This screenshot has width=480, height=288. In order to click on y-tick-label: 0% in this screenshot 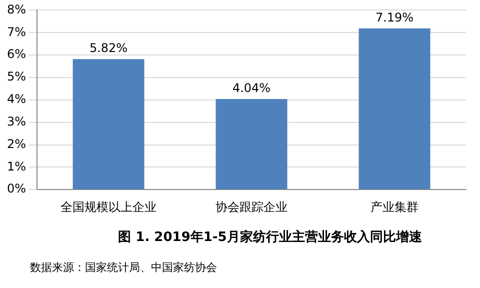, I will do `click(16, 189)`.